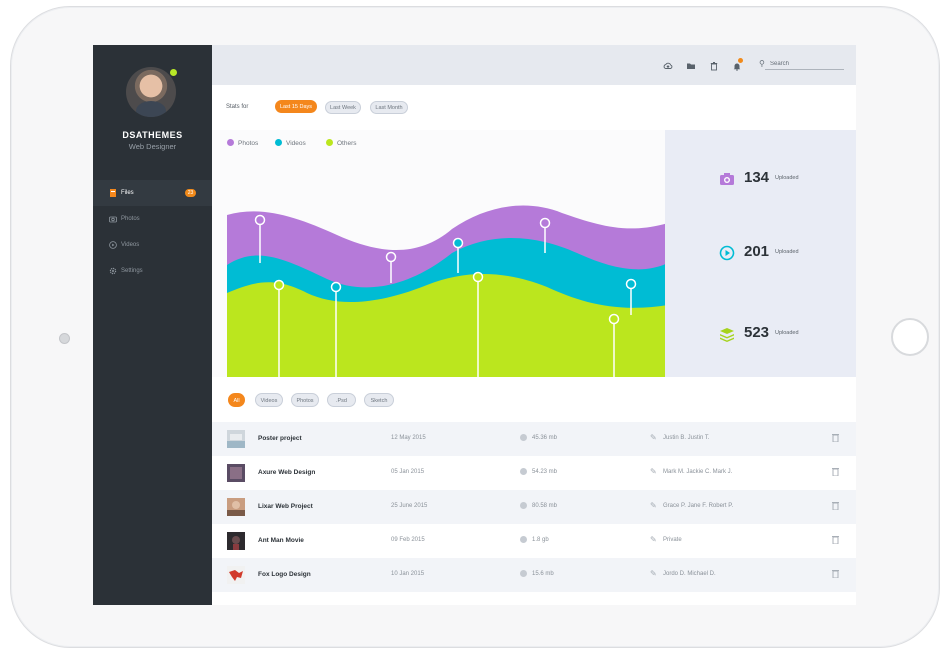 The image size is (950, 648). I want to click on file-name: Fox Logo Design, so click(284, 574).